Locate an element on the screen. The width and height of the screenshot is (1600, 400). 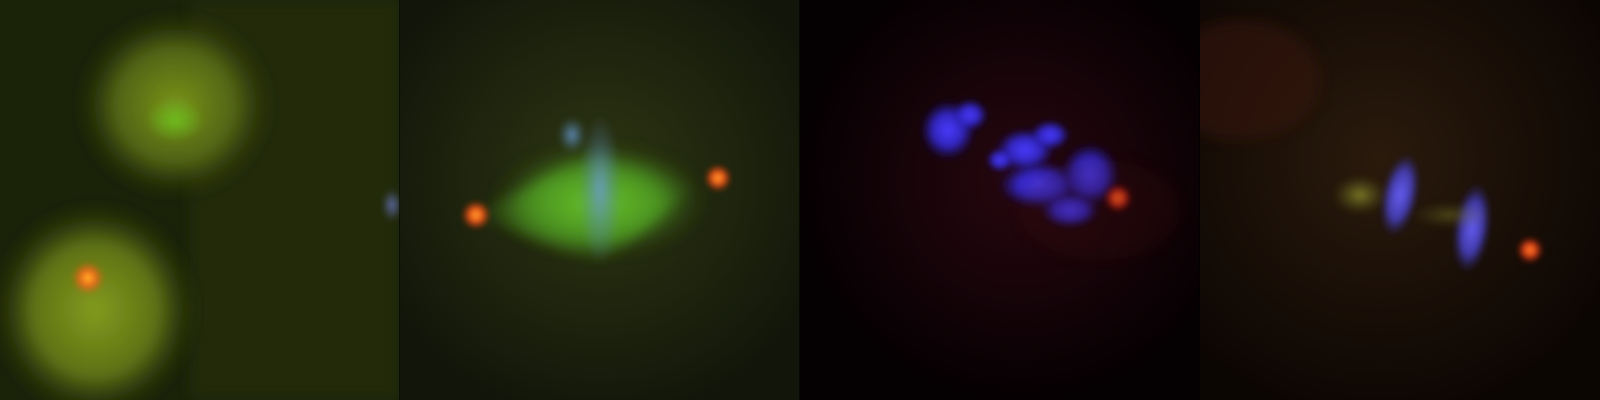
centrosome-right is located at coordinates (718, 178).